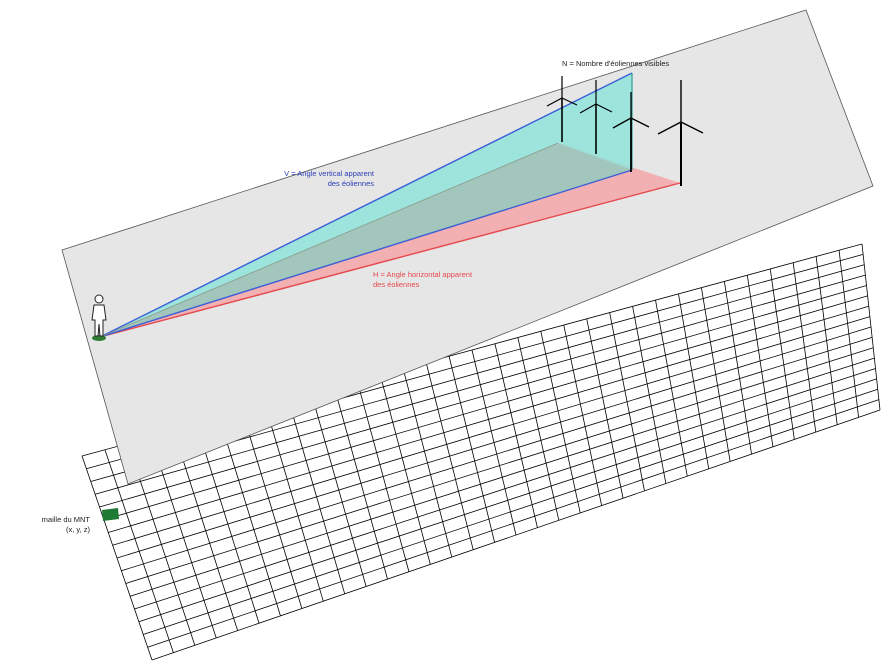 This screenshot has width=890, height=667. Describe the element at coordinates (78, 529) in the screenshot. I see `mnt-cell-label-line2: (x, y, z)` at that location.